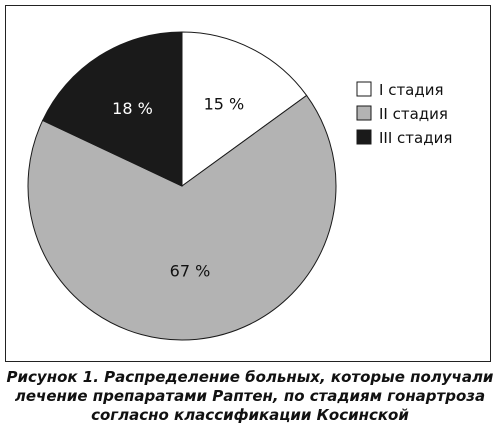 The height and width of the screenshot is (433, 500). Describe the element at coordinates (415, 138) in the screenshot. I see `legend-label-3: III стадия` at that location.